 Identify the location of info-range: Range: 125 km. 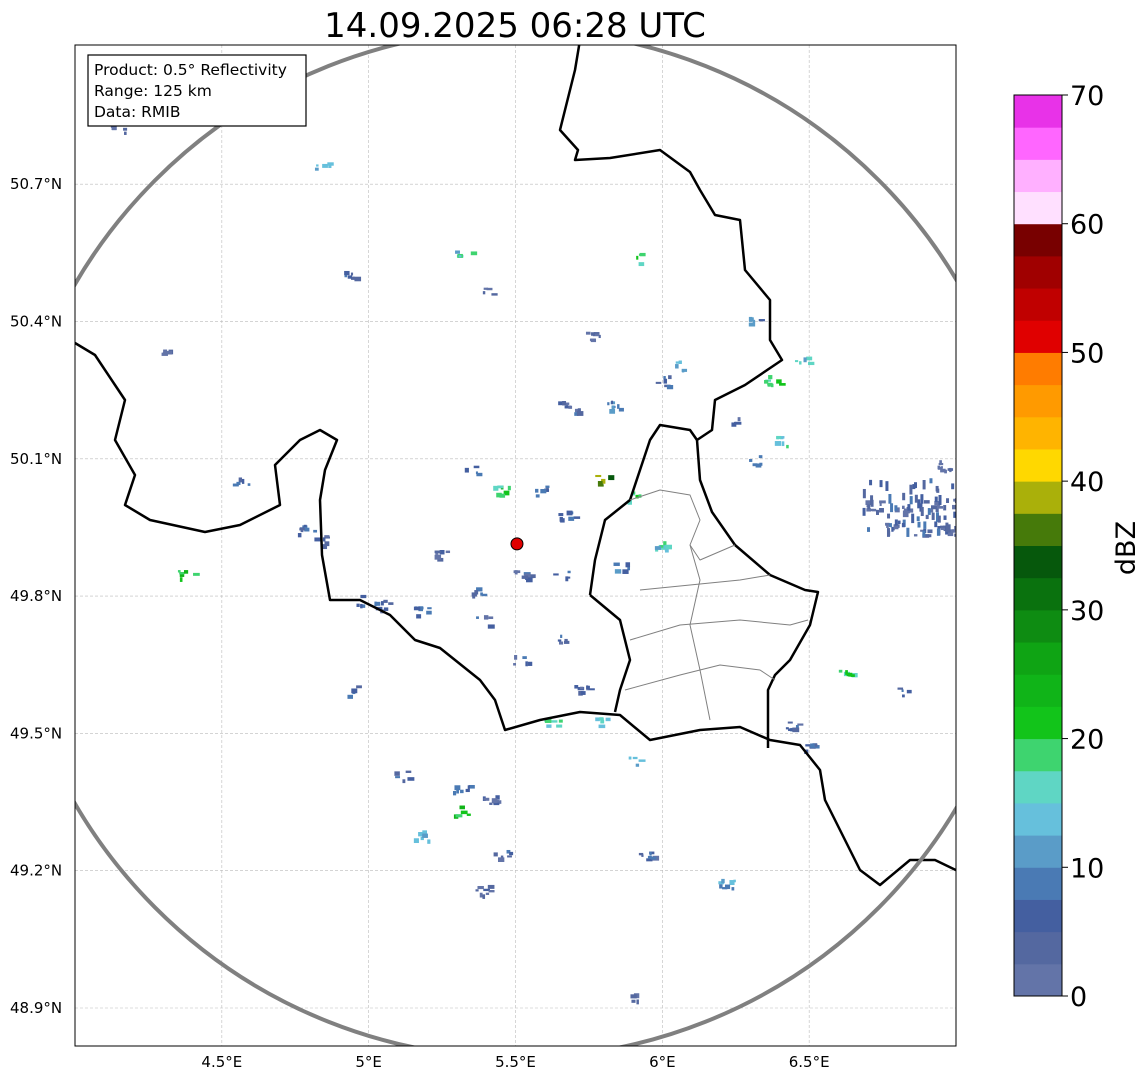
(153, 91).